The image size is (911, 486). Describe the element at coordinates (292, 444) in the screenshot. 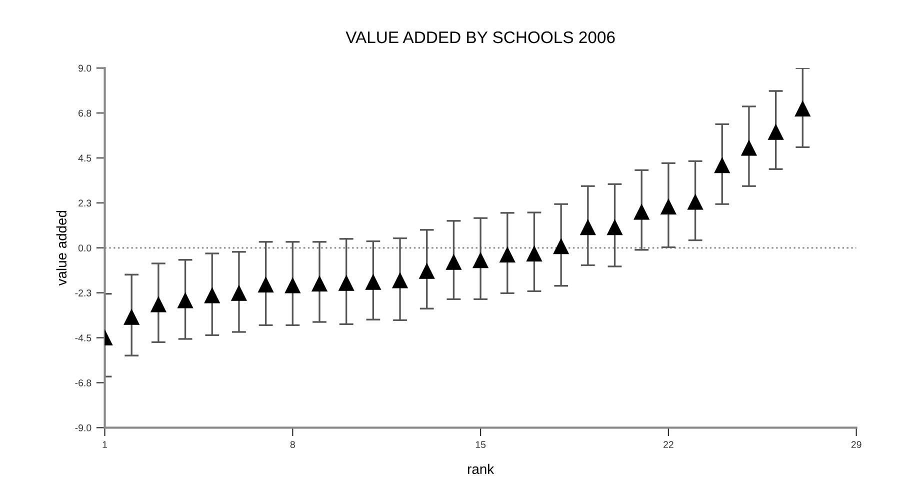

I see `x-tick-label: 8` at that location.